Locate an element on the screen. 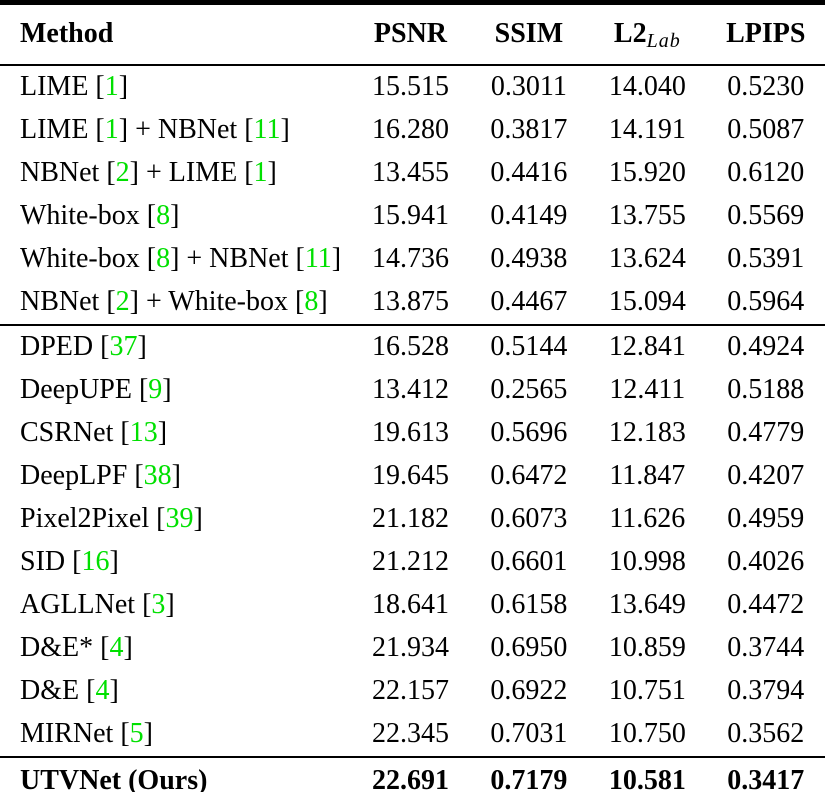  l2lab-cell: 14.040 is located at coordinates (647, 86).